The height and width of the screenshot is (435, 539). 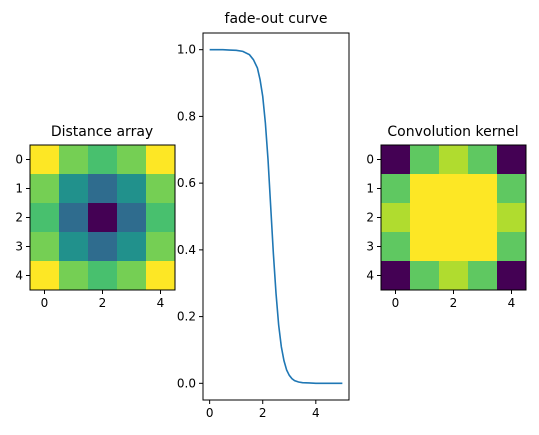 I want to click on distance-array-y-tick-label: 0, so click(x=19, y=160).